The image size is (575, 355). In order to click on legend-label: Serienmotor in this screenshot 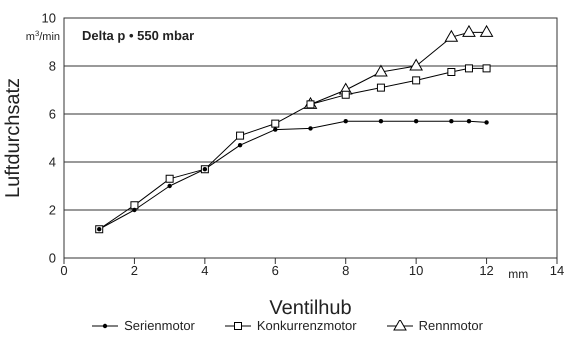, I will do `click(159, 325)`.